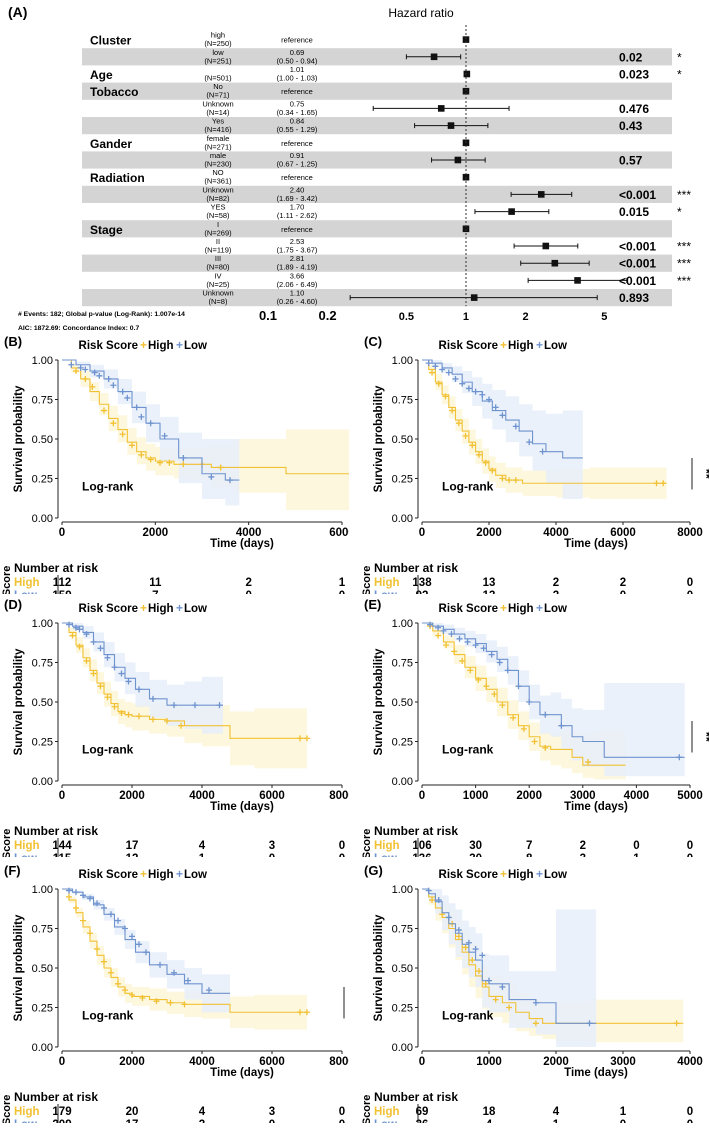 This screenshot has width=709, height=1145. Describe the element at coordinates (218, 121) in the screenshot. I see `forest-level: Yes` at that location.